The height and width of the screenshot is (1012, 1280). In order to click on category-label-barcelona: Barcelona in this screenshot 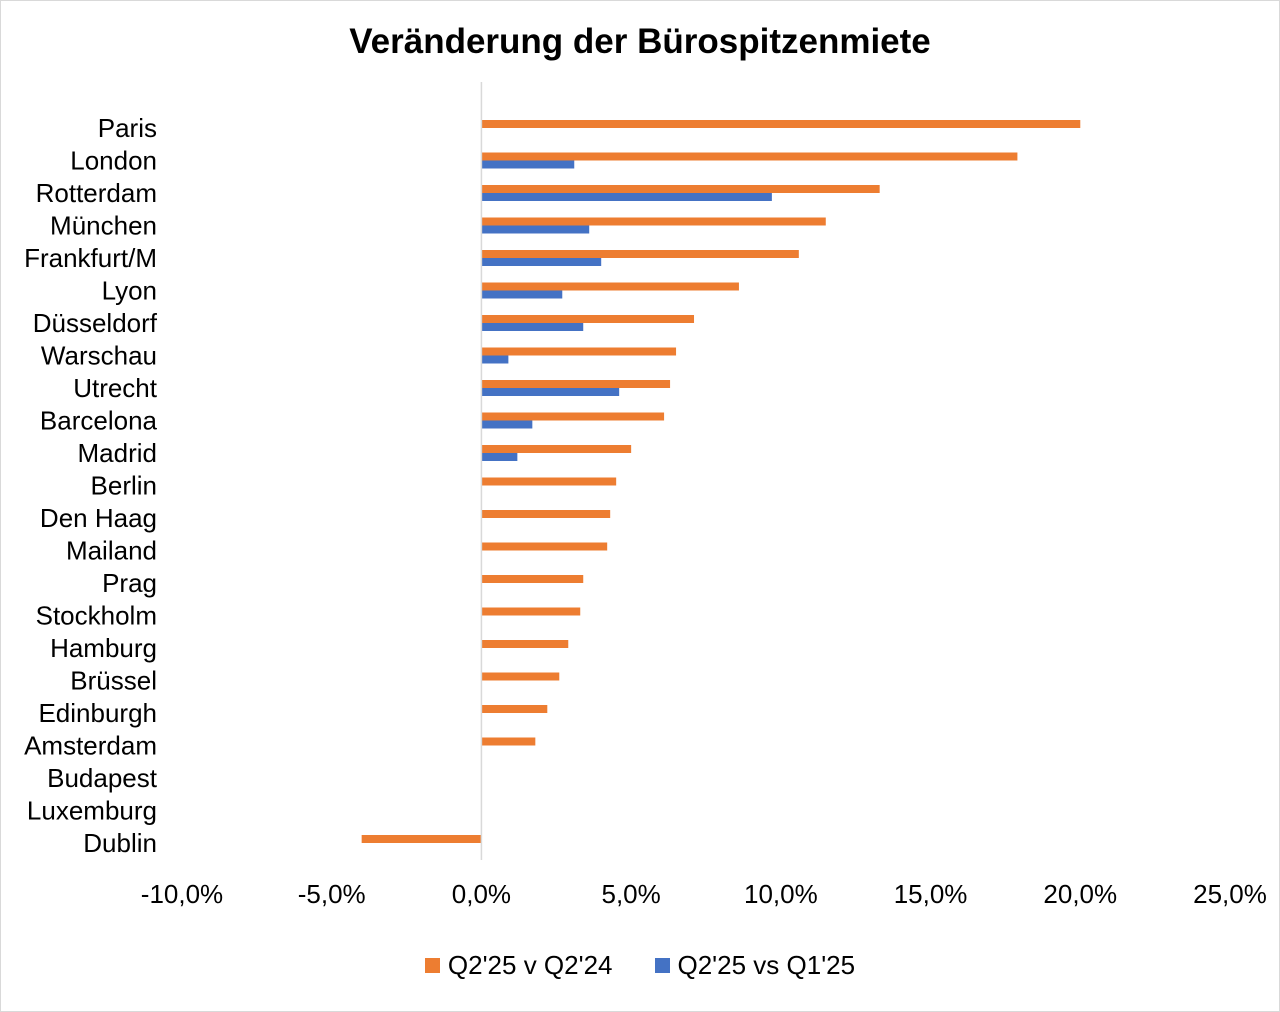, I will do `click(99, 421)`.